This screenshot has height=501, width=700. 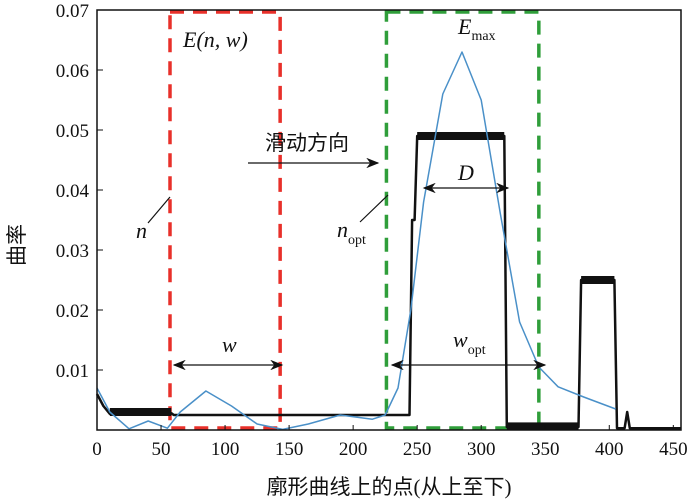 What do you see at coordinates (465, 172) in the screenshot?
I see `annotation-D: D` at bounding box center [465, 172].